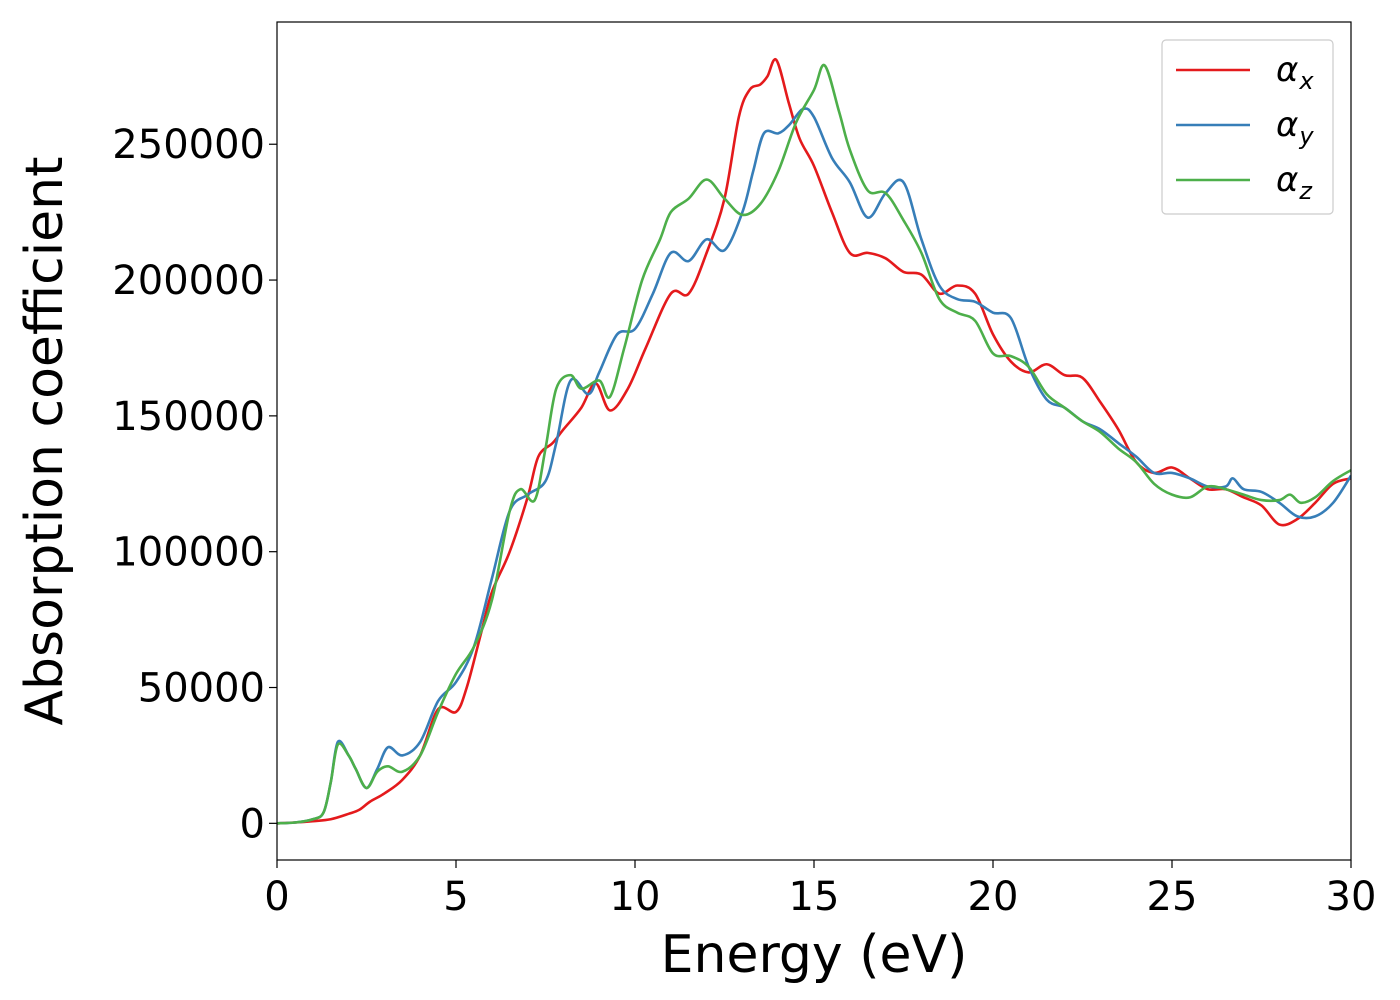 The height and width of the screenshot is (1000, 1400). What do you see at coordinates (635, 897) in the screenshot?
I see `x-tick-label: 10` at bounding box center [635, 897].